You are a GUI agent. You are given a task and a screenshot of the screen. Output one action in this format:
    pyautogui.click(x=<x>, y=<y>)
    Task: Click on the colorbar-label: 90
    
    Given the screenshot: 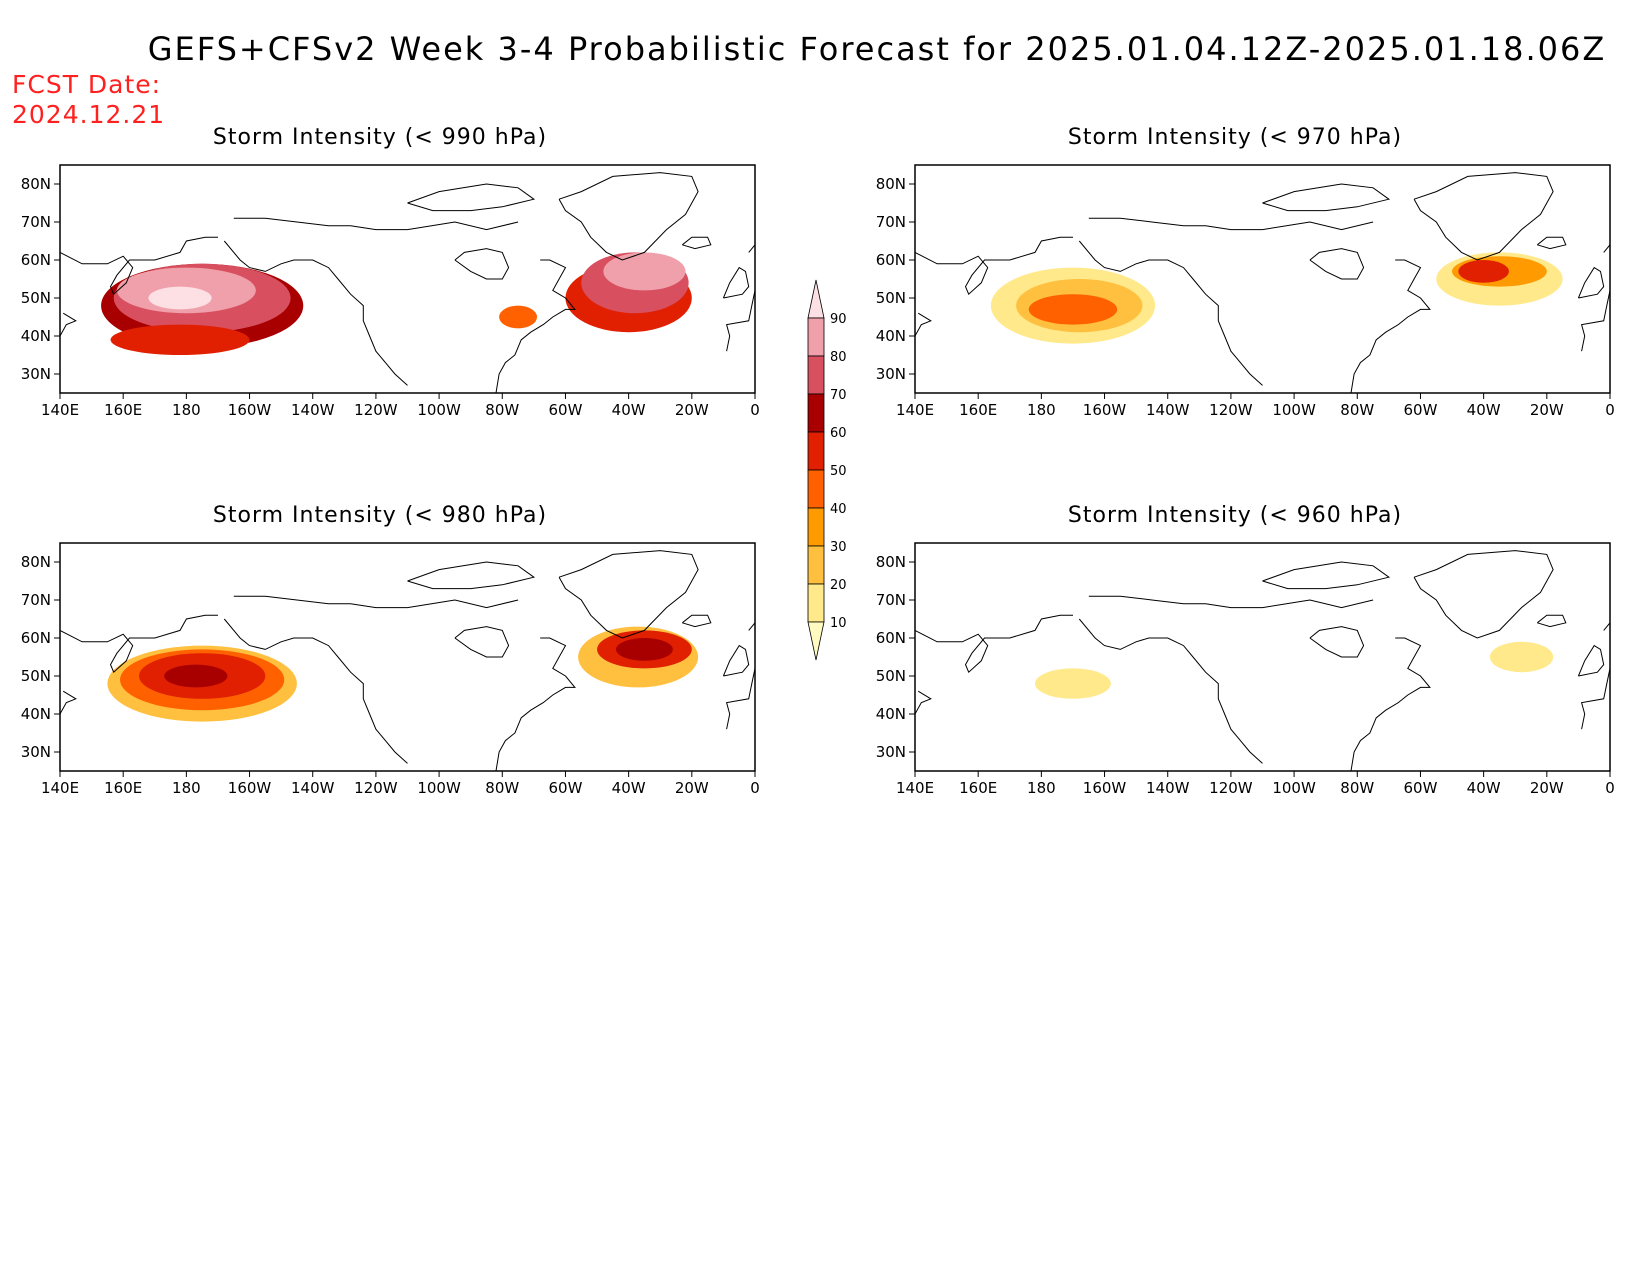 What is the action you would take?
    pyautogui.click(x=838, y=319)
    